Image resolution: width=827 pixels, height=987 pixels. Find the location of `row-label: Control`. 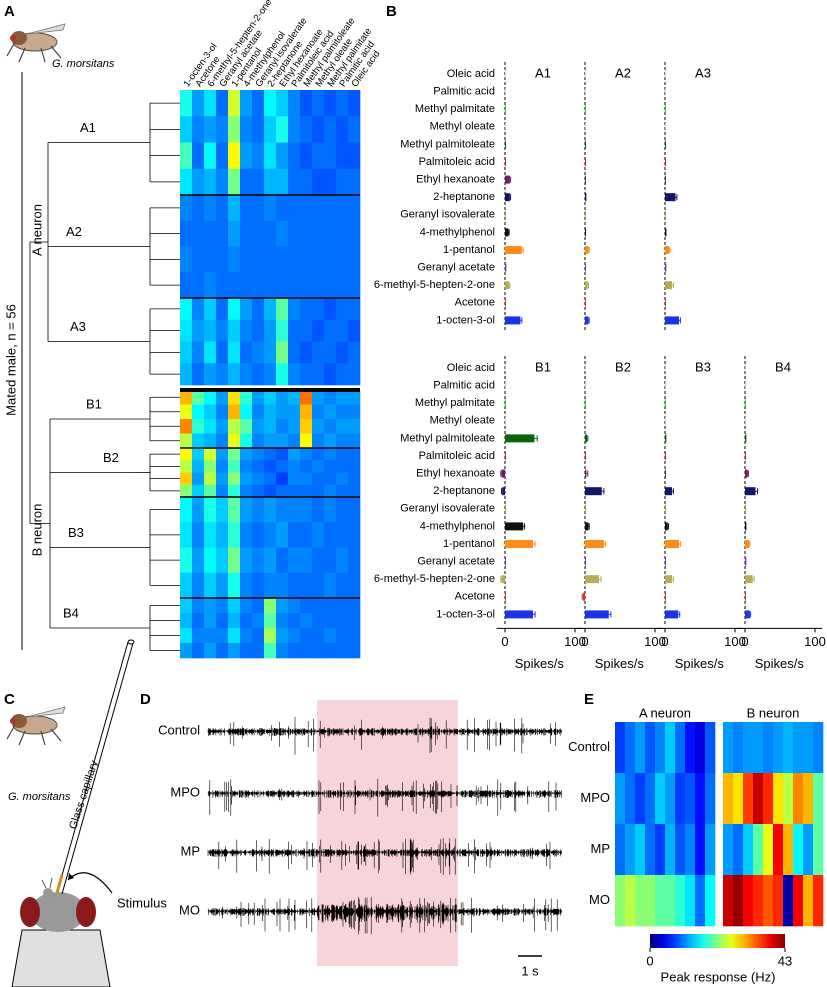

row-label: Control is located at coordinates (589, 746).